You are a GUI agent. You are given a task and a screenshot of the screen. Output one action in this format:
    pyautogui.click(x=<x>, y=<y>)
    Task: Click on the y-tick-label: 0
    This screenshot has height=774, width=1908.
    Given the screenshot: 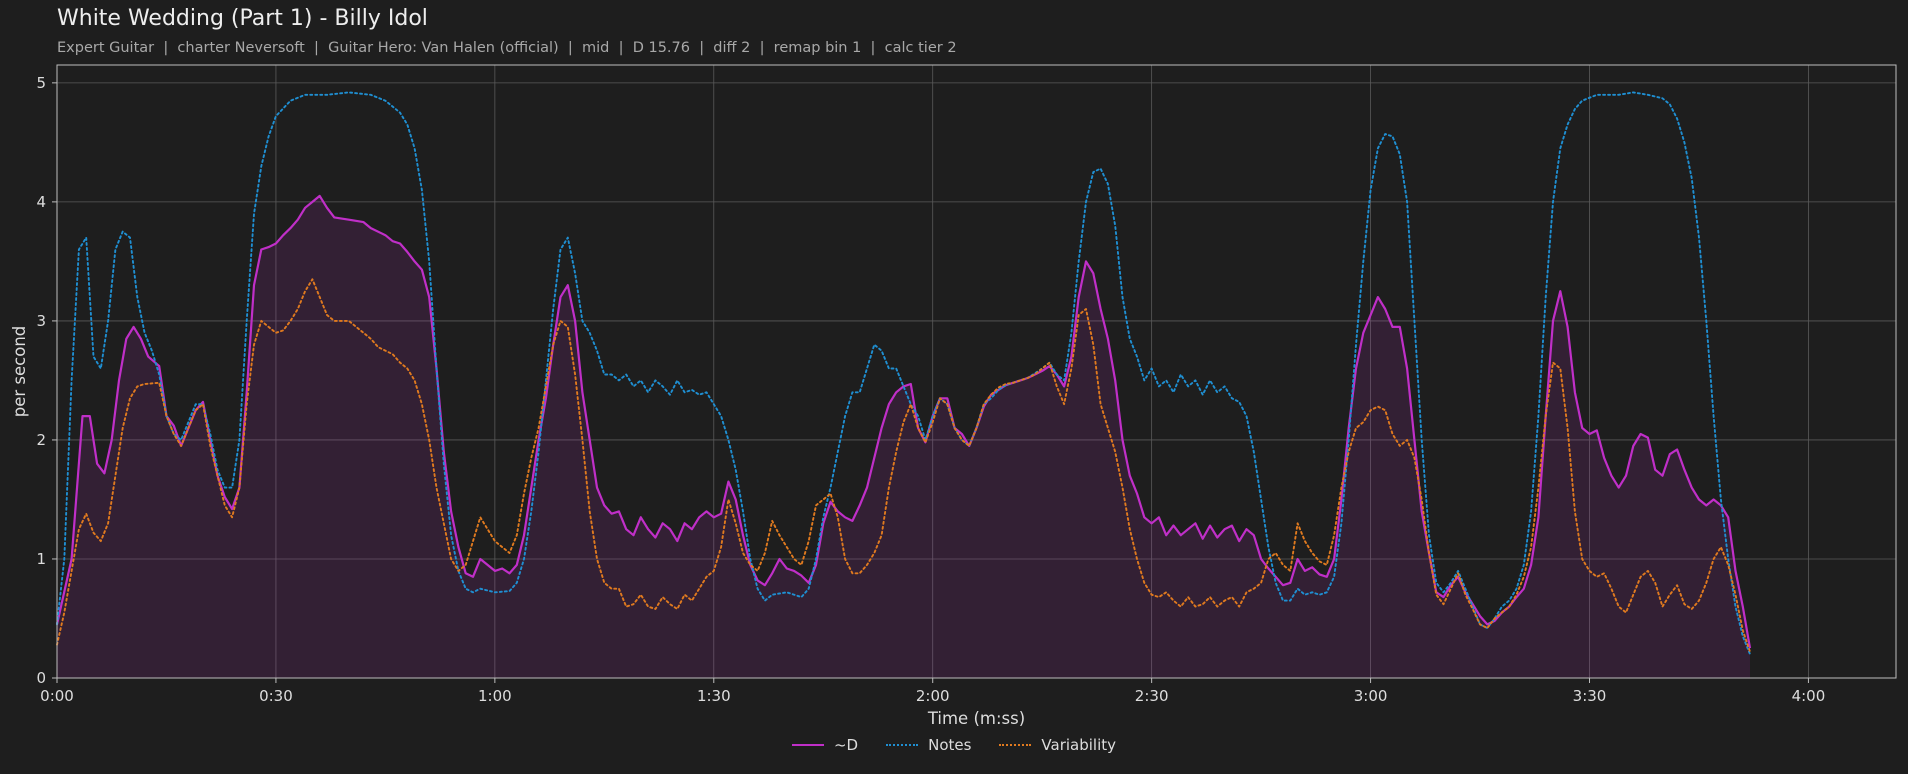 What is the action you would take?
    pyautogui.click(x=41, y=678)
    